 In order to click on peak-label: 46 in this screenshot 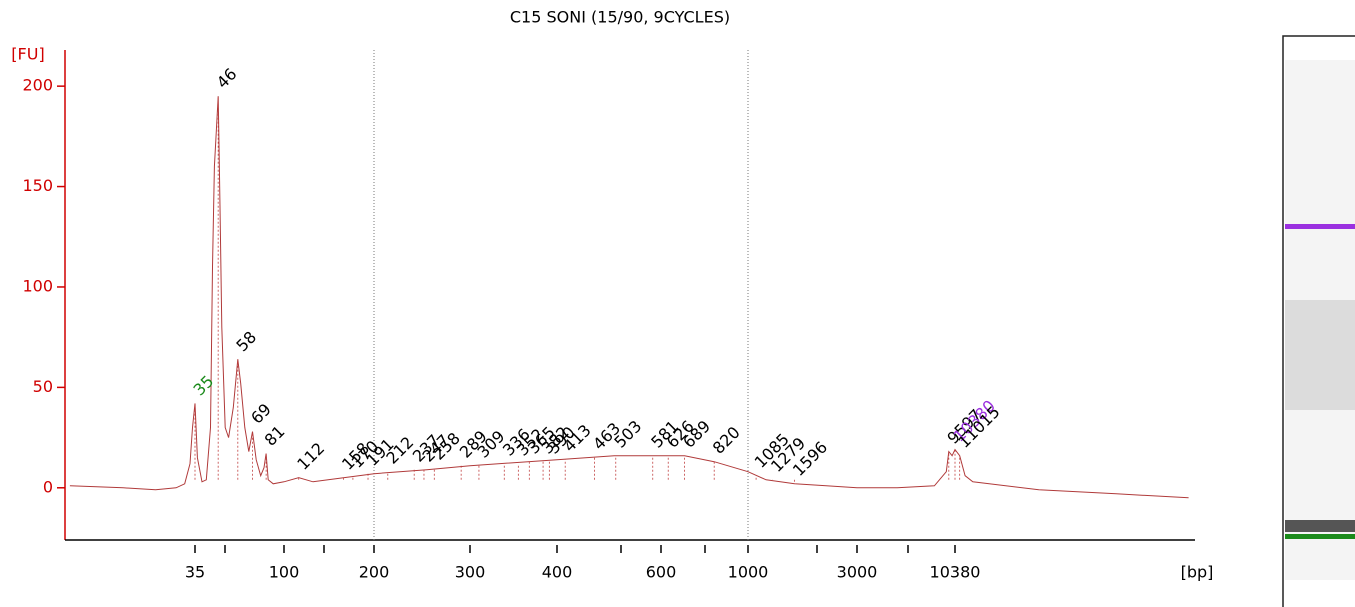, I will do `click(227, 78)`.